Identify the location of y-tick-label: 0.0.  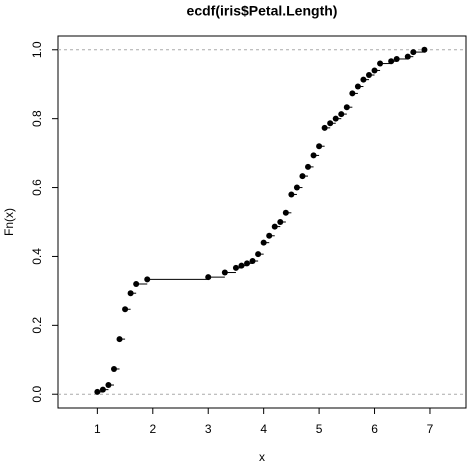
(37, 394).